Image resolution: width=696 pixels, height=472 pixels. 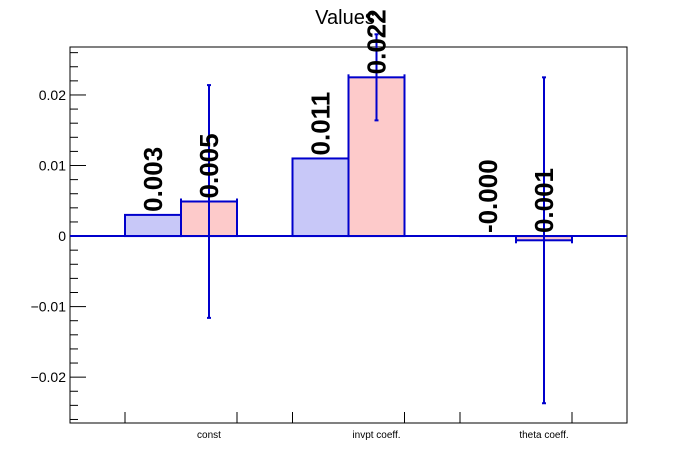 I want to click on value-label: 0.005, so click(x=209, y=165).